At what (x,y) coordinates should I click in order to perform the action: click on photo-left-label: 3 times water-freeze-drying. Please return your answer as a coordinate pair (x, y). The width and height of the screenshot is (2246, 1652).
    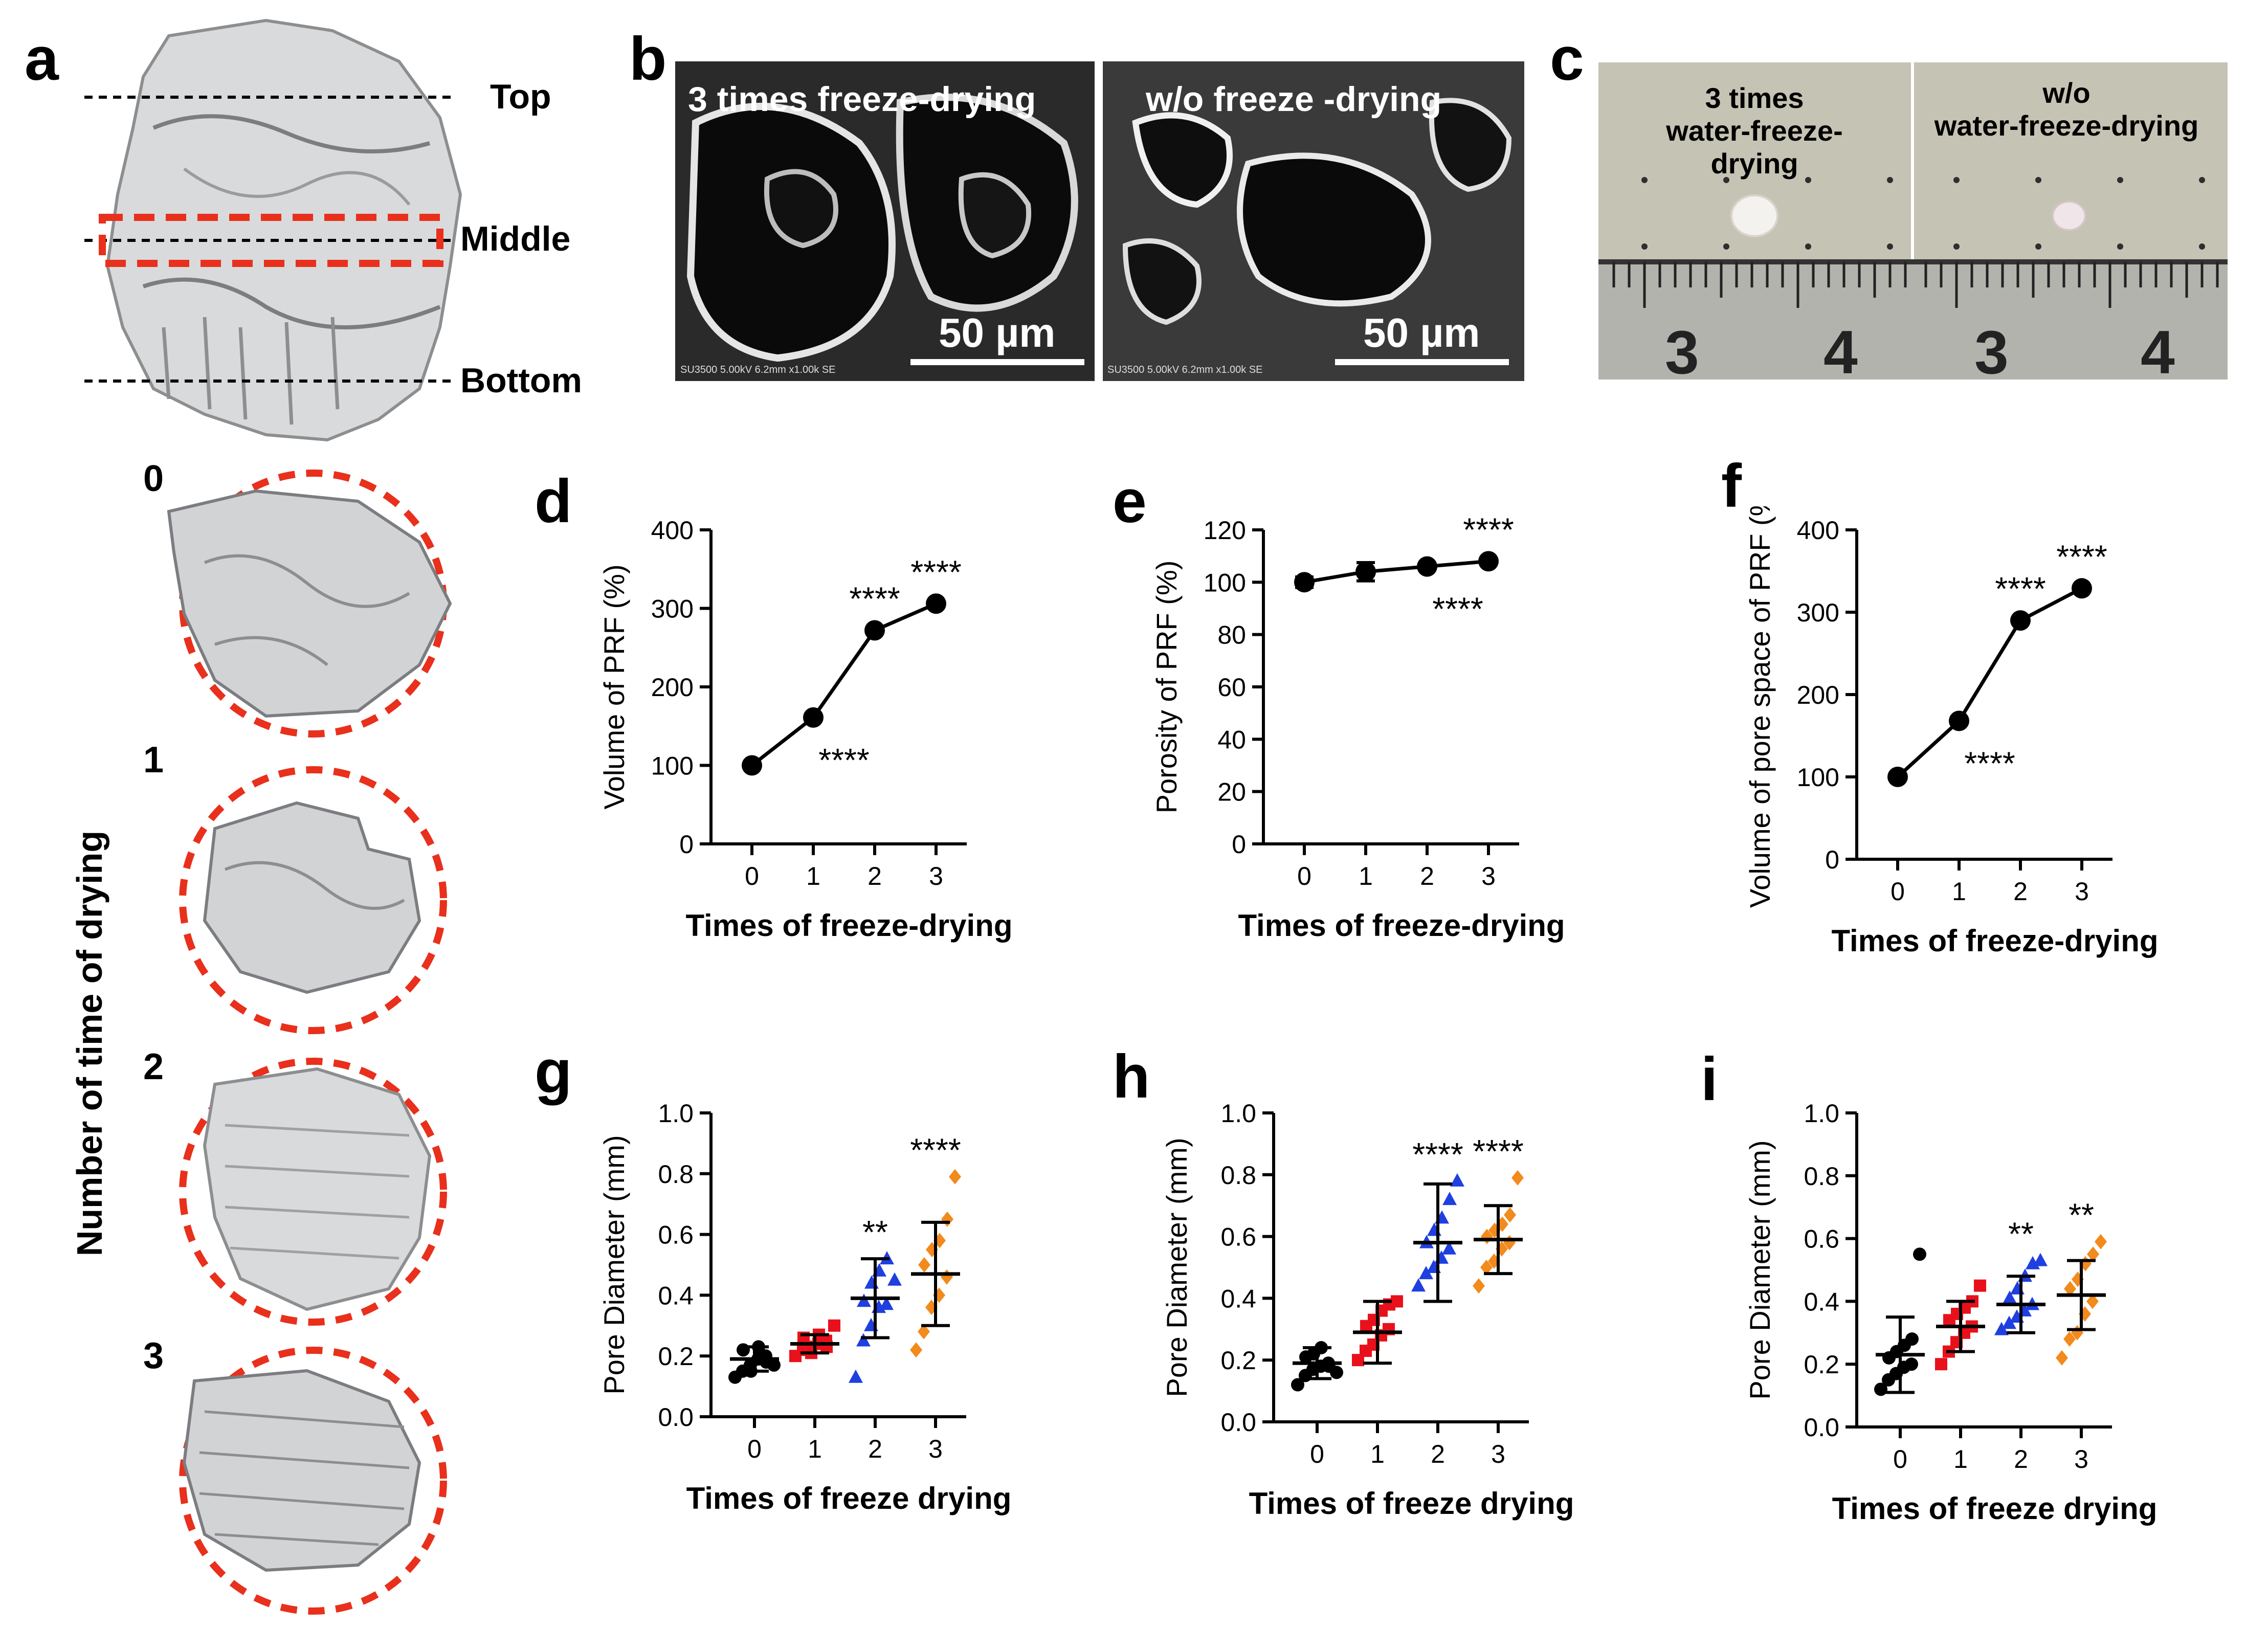
    Looking at the image, I should click on (1754, 131).